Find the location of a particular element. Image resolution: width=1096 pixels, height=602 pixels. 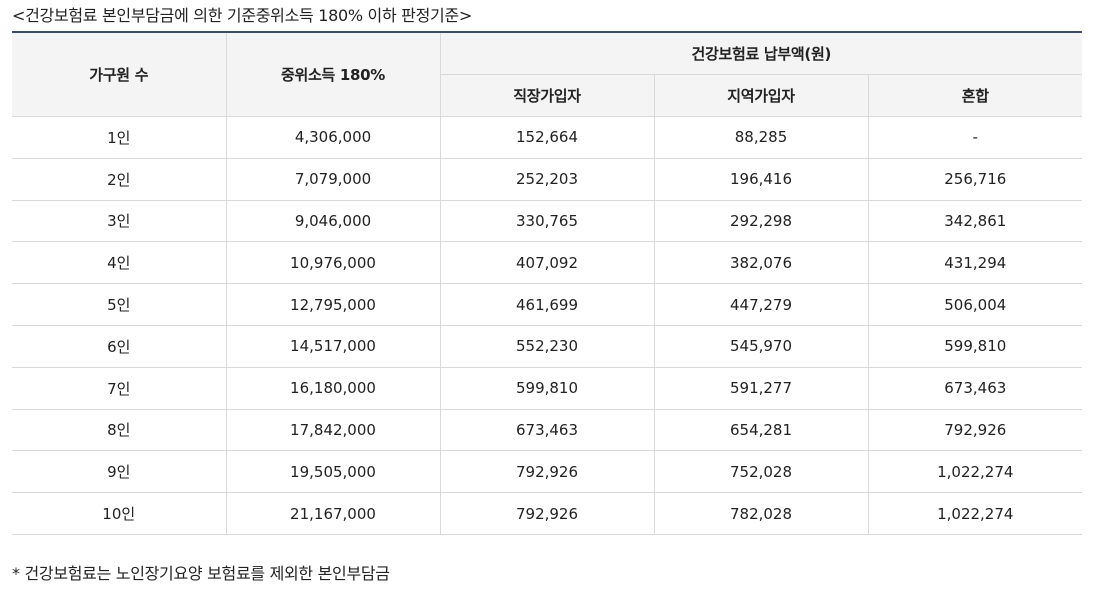

cell-employee: 461,699 is located at coordinates (546, 304).